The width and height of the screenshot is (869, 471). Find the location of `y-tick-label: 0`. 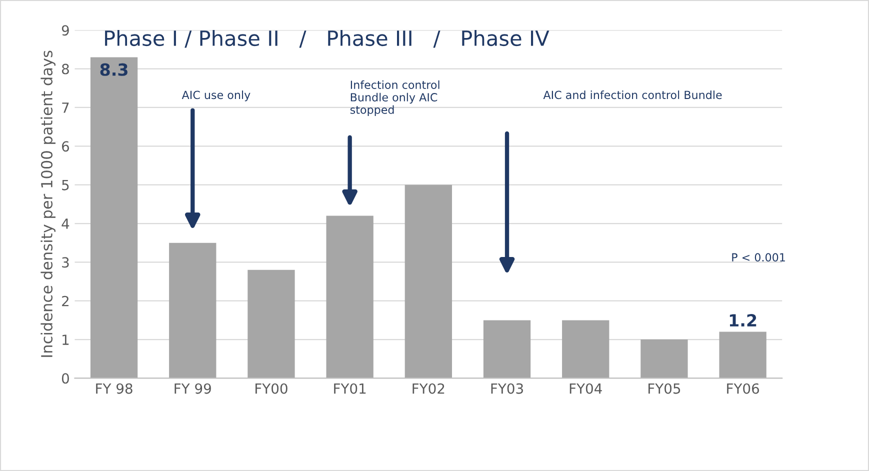

y-tick-label: 0 is located at coordinates (65, 378).